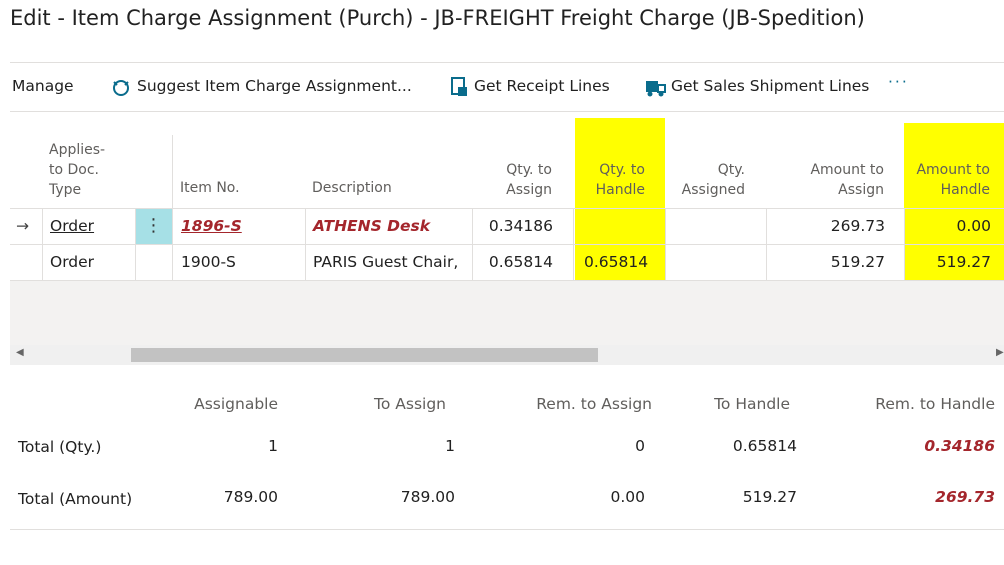 The image size is (1004, 565). What do you see at coordinates (752, 404) in the screenshot?
I see `totals-header: To Handle` at bounding box center [752, 404].